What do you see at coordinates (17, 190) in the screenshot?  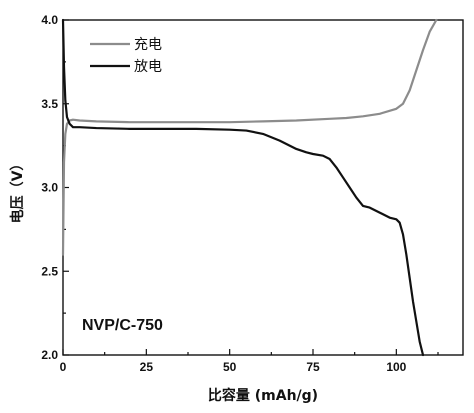 I see `y-axis-title: 电压（V）` at bounding box center [17, 190].